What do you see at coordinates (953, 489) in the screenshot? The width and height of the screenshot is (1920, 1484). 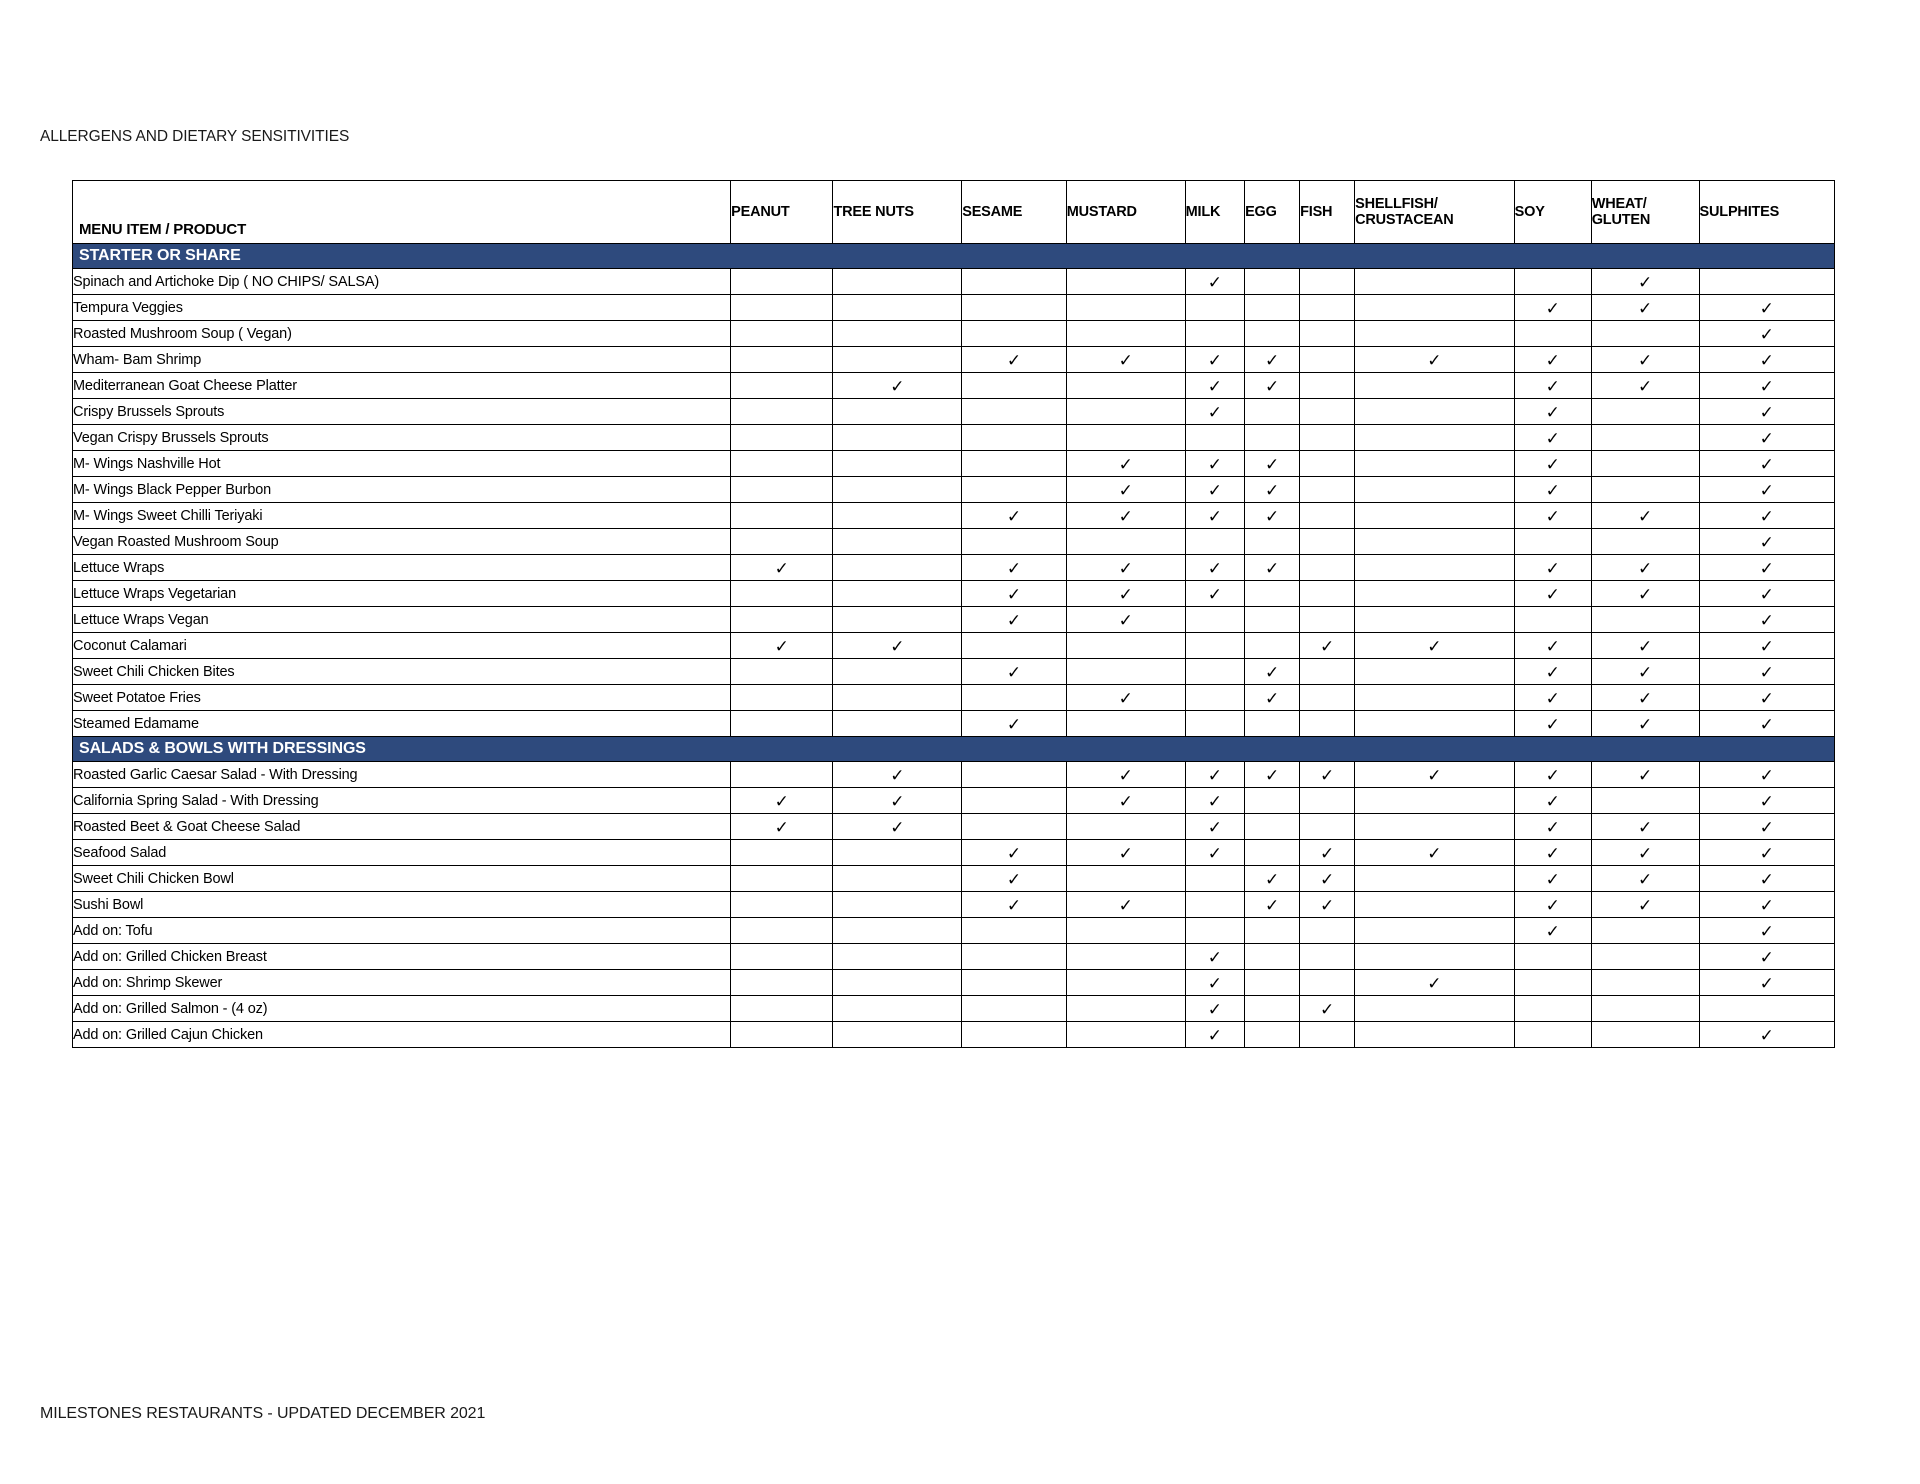 I see `table-row: M- Wings Black Pepper Burbon ✓ ✓ ✓ ✓ ✓` at bounding box center [953, 489].